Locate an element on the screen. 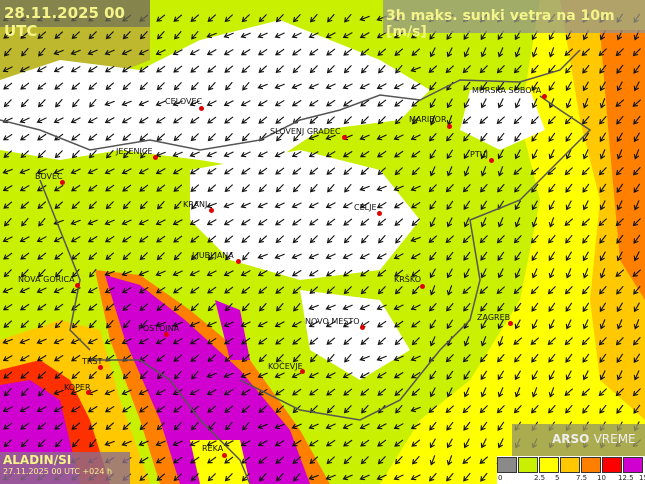 The image size is (645, 484). city-label: KRANJ is located at coordinates (195, 204).